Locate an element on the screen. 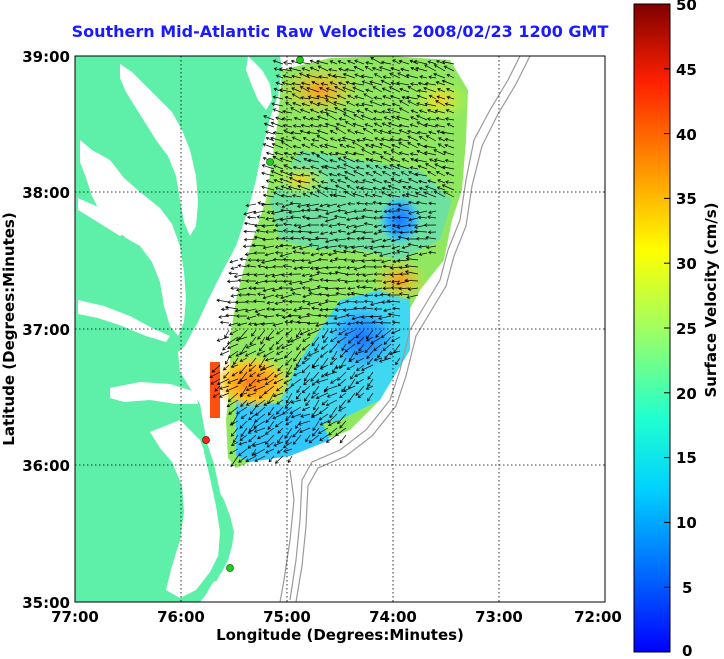 Image resolution: width=724 pixels, height=659 pixels. colorbar-tick-label: 25 is located at coordinates (686, 329).